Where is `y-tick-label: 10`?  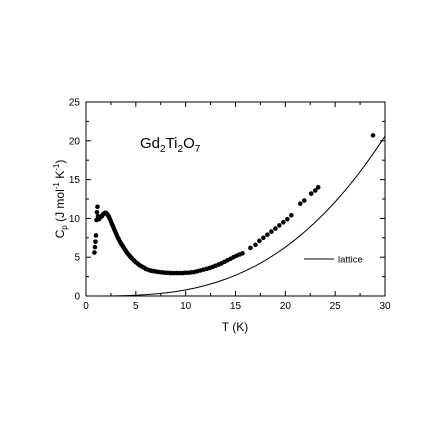 y-tick-label: 10 is located at coordinates (75, 219).